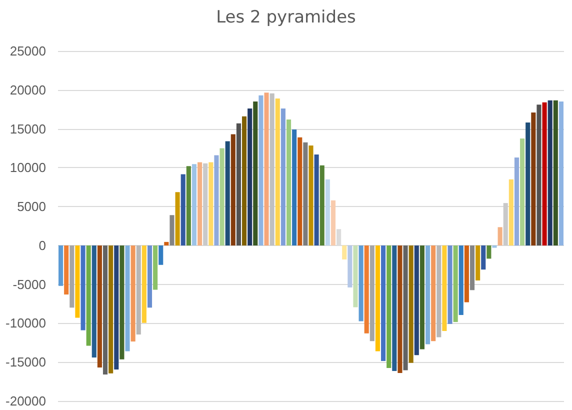 The image size is (572, 410). What do you see at coordinates (26, 323) in the screenshot?
I see `y-tick-label: -10000` at bounding box center [26, 323].